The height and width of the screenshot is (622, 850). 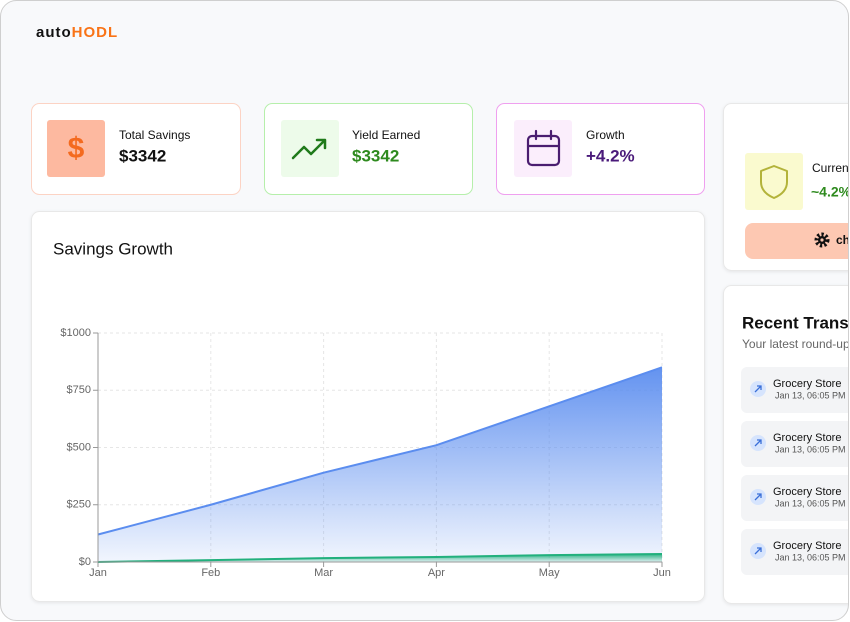 What do you see at coordinates (113, 248) in the screenshot?
I see `chart-title: Savings Growth` at bounding box center [113, 248].